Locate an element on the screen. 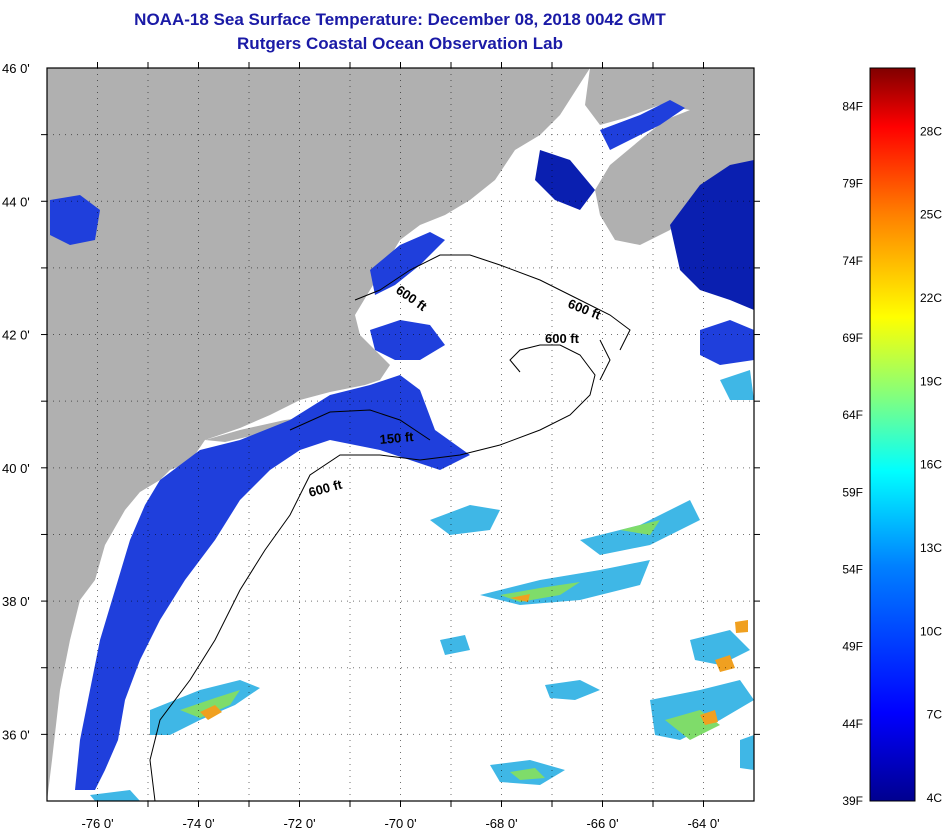  colorbar-c-label: 19C is located at coordinates (931, 381).